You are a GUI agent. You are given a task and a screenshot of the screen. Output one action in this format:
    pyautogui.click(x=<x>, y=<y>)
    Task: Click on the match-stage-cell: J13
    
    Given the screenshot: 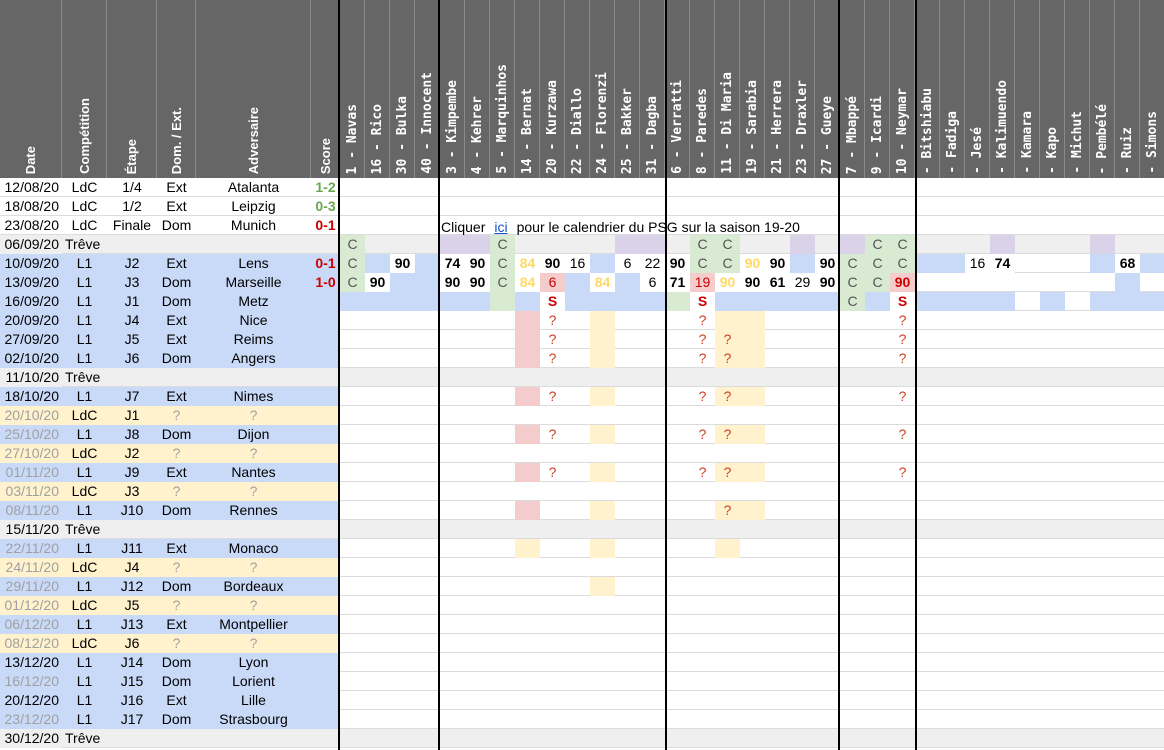 What is the action you would take?
    pyautogui.click(x=132, y=624)
    